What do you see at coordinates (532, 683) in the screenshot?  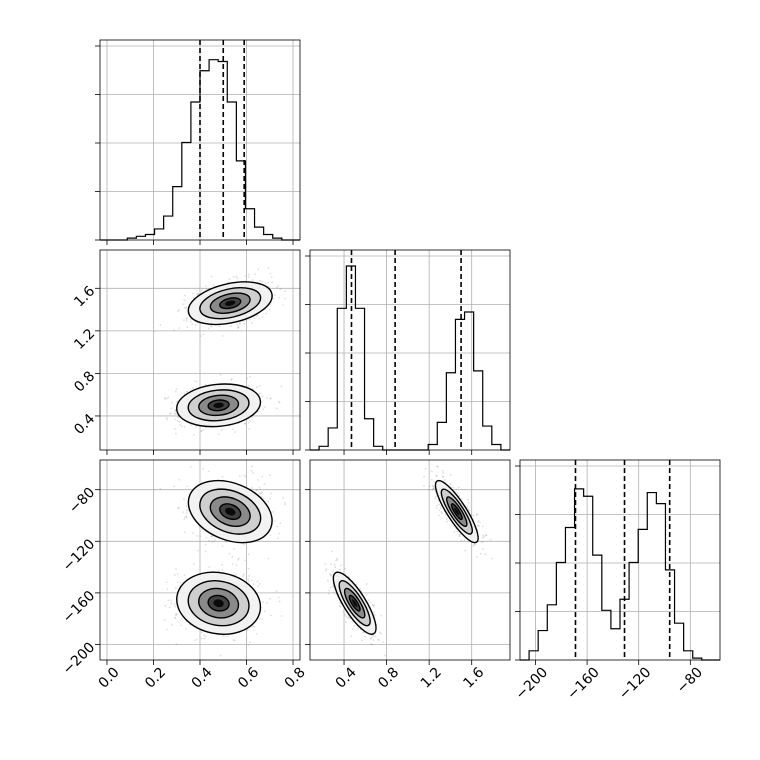 I see `x-tick-label: −200` at bounding box center [532, 683].